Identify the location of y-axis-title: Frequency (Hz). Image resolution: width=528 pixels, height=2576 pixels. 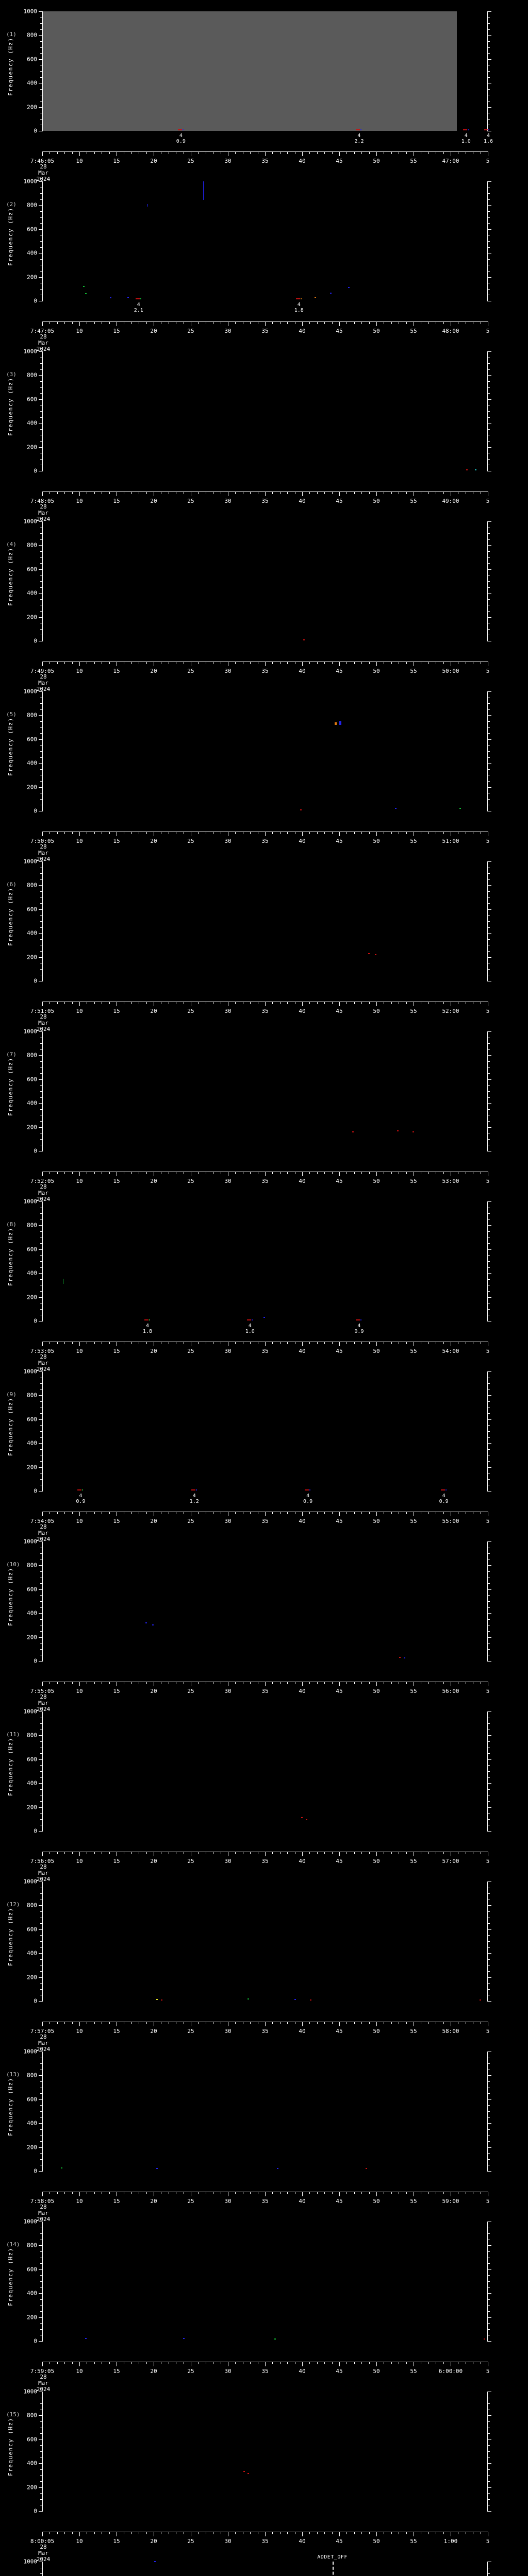
(10, 236).